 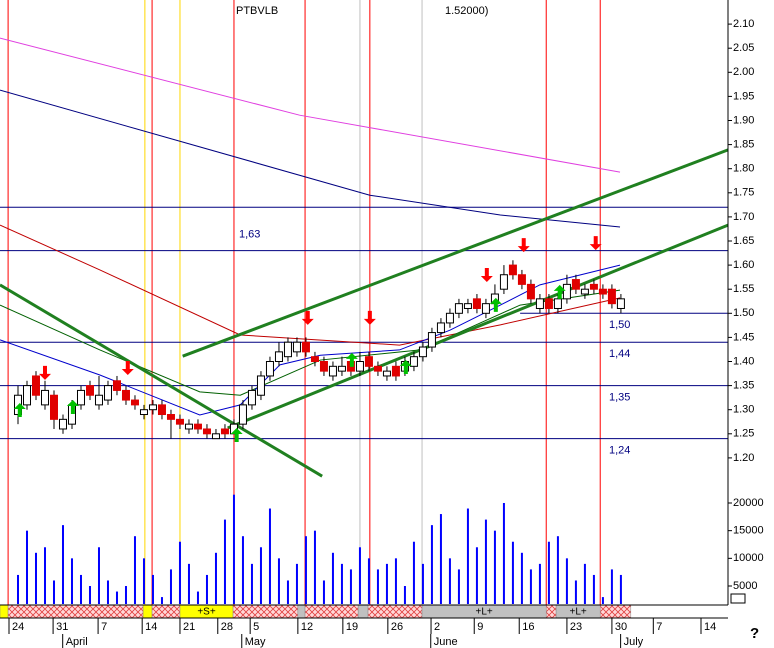 What do you see at coordinates (161, 380) in the screenshot?
I see `trend-line` at bounding box center [161, 380].